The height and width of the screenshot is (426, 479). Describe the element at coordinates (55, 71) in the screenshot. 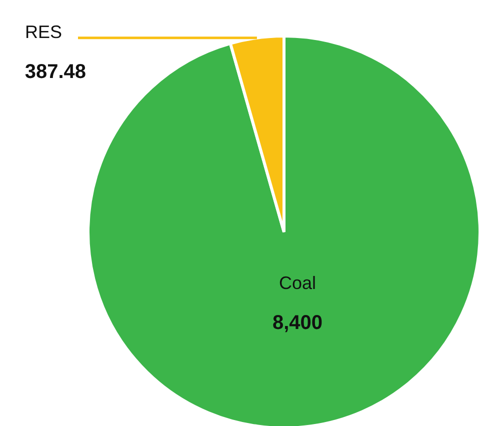

I see `data-label: 387.48` at that location.